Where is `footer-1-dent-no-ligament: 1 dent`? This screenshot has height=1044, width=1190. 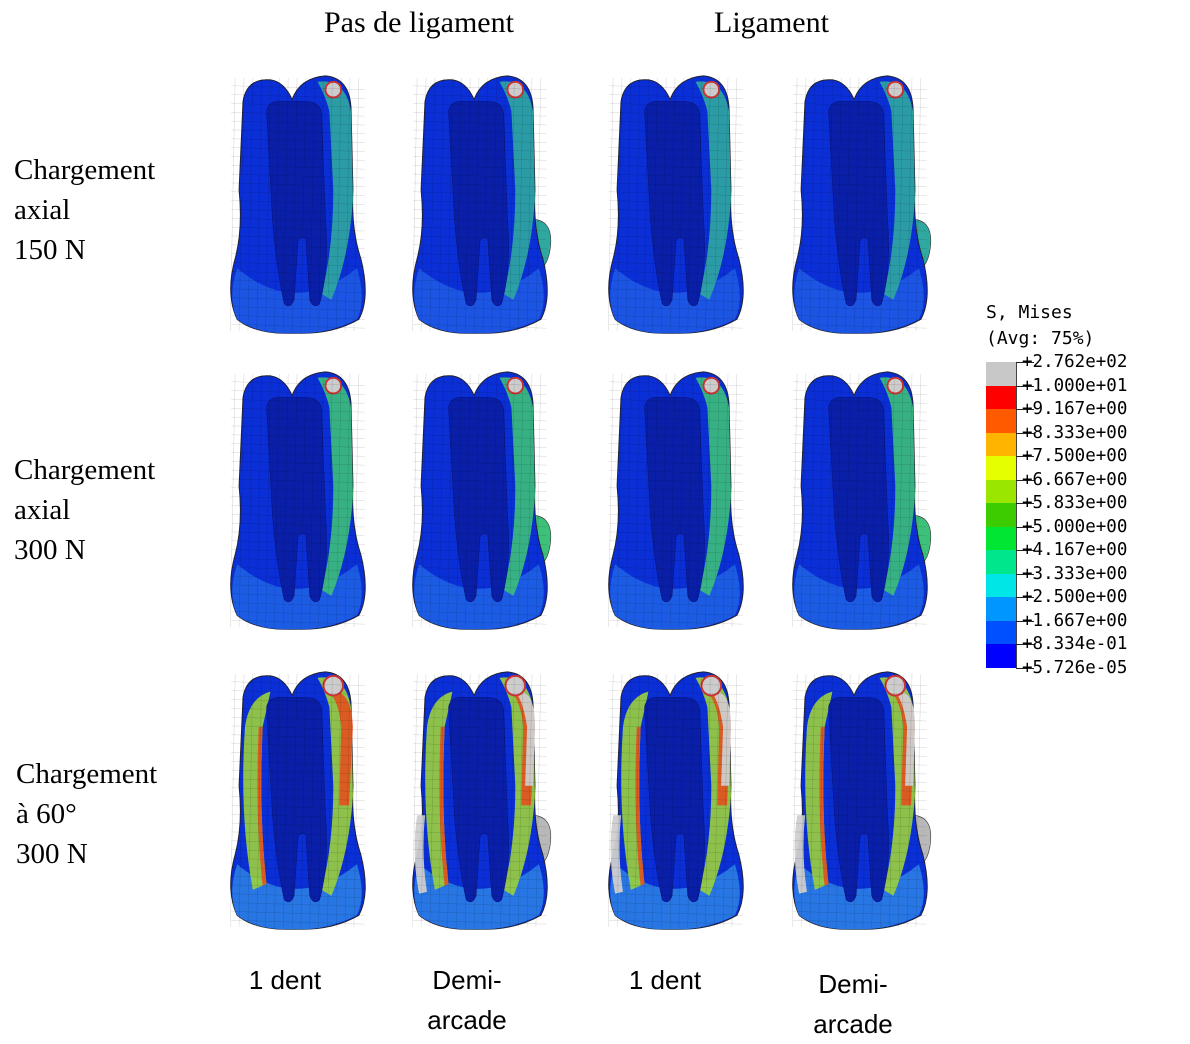
footer-1-dent-no-ligament: 1 dent is located at coordinates (285, 980).